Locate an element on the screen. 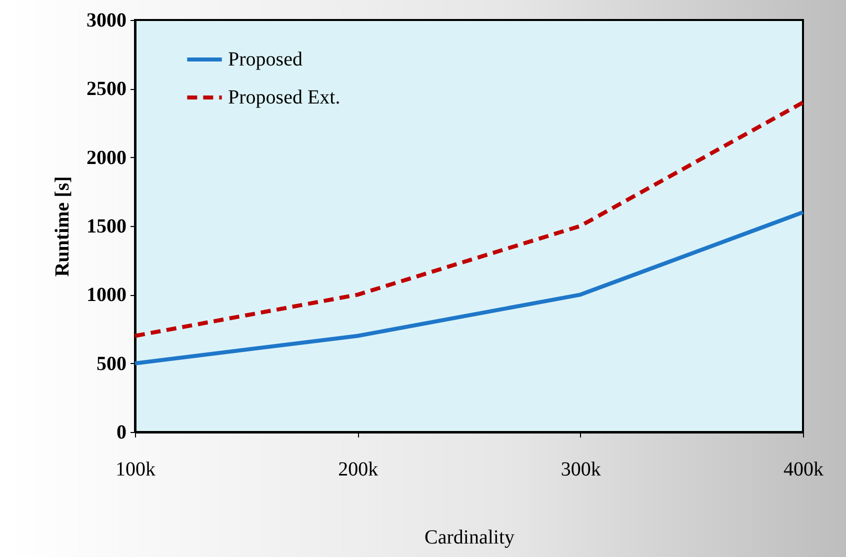 The width and height of the screenshot is (846, 557). y-tick-label: 3000 is located at coordinates (106, 21).